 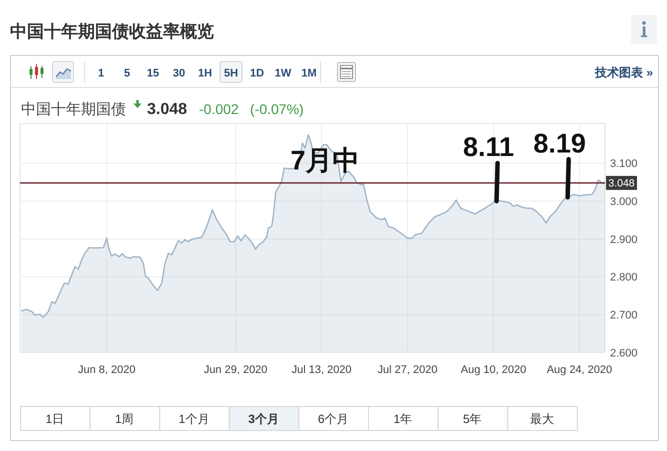 What do you see at coordinates (179, 74) in the screenshot?
I see `interval-button: 30` at bounding box center [179, 74].